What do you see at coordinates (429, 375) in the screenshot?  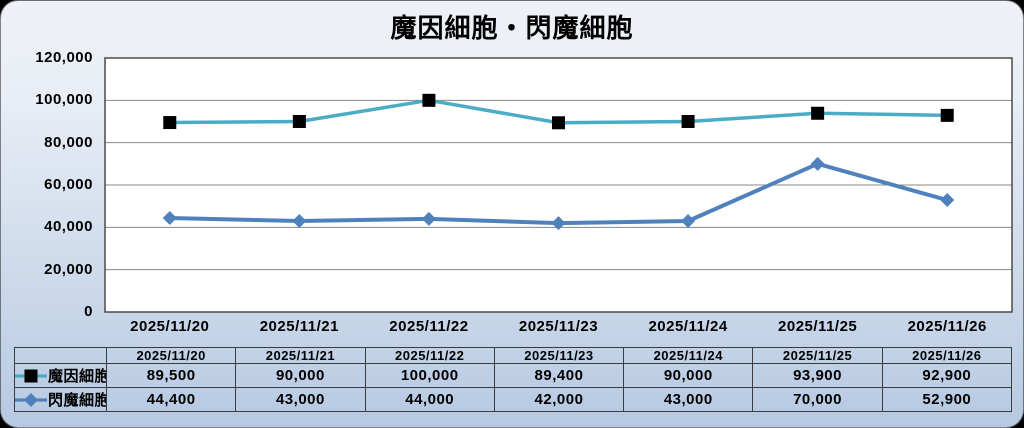 I see `table-value-cell: 100,000` at bounding box center [429, 375].